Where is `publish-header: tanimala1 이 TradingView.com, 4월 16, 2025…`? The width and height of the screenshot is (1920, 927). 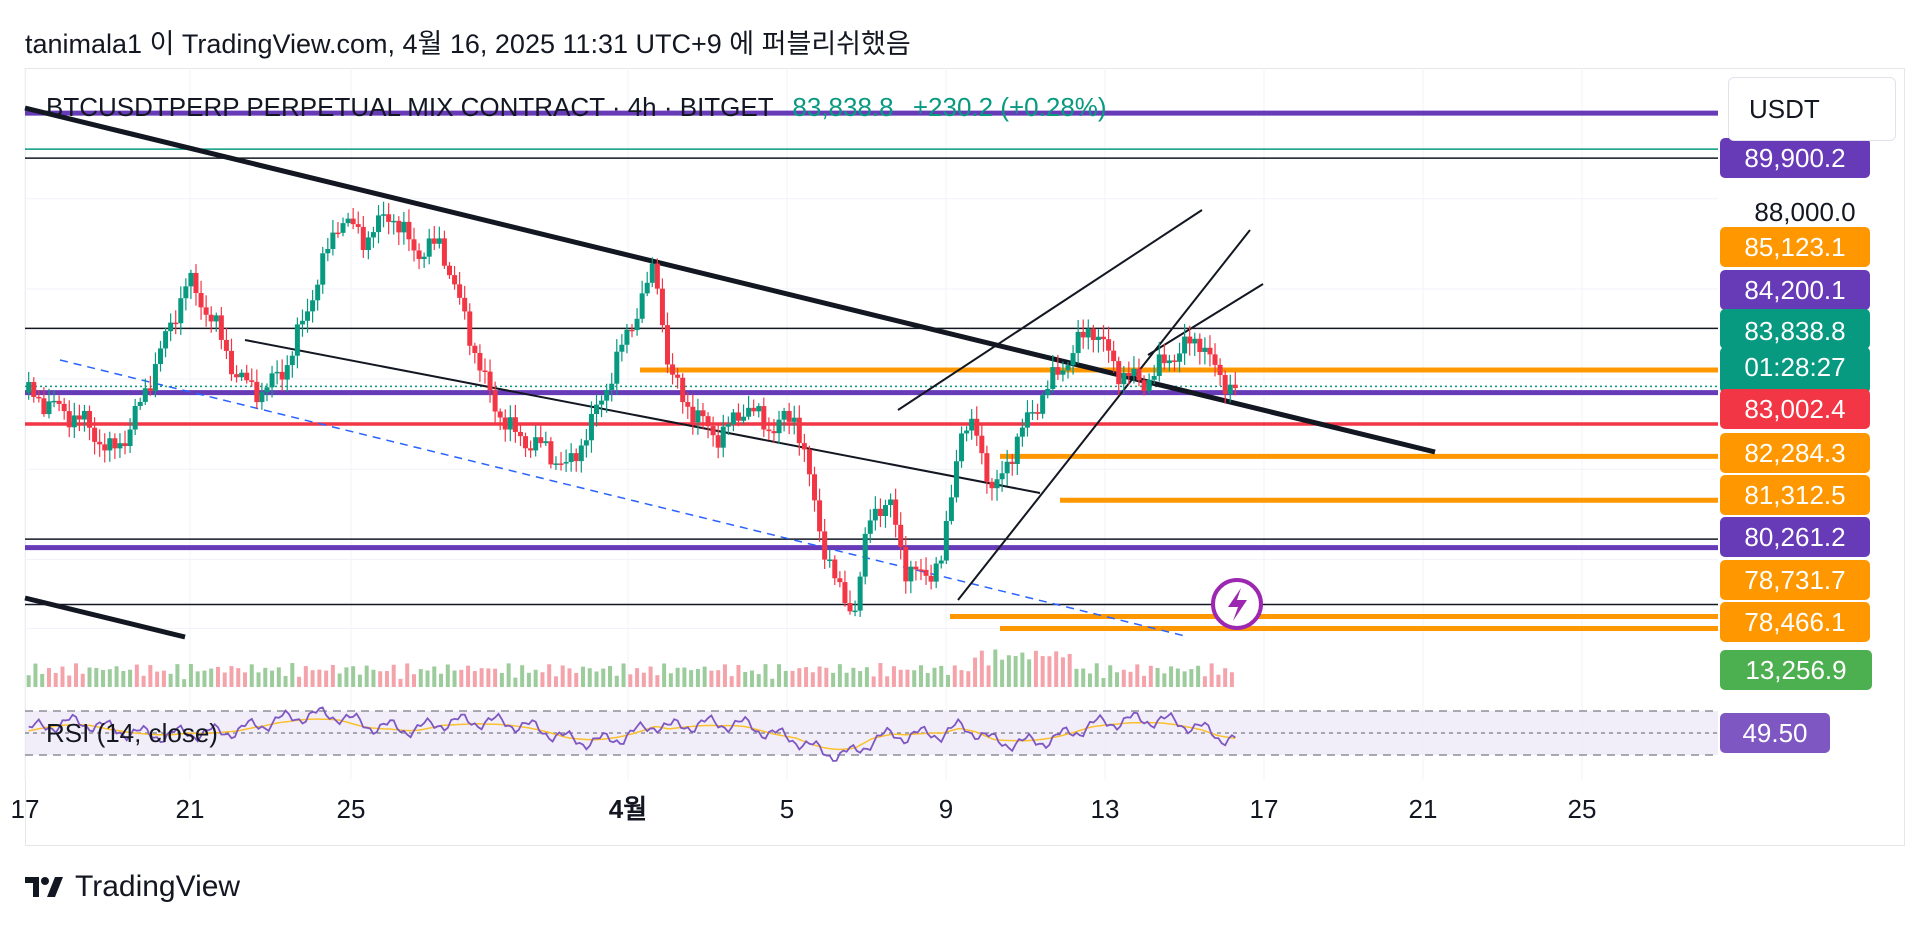 publish-header: tanimala1 이 TradingView.com, 4월 16, 2025… is located at coordinates (468, 44).